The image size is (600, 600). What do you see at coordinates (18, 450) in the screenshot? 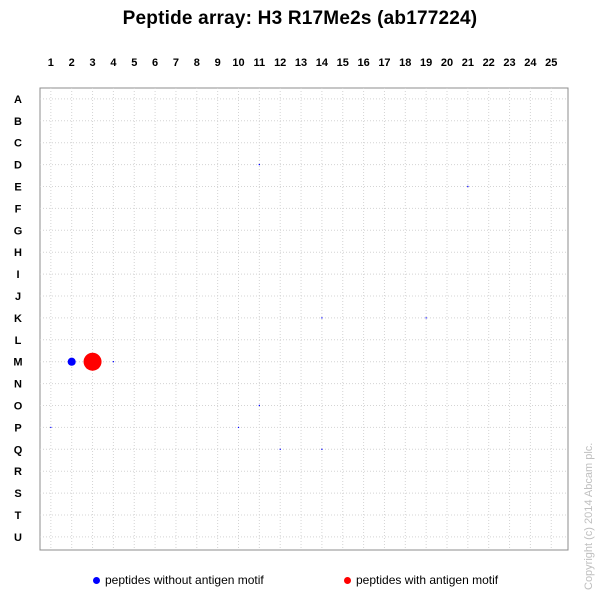
I see `row-tick-Q: Q` at bounding box center [18, 450].